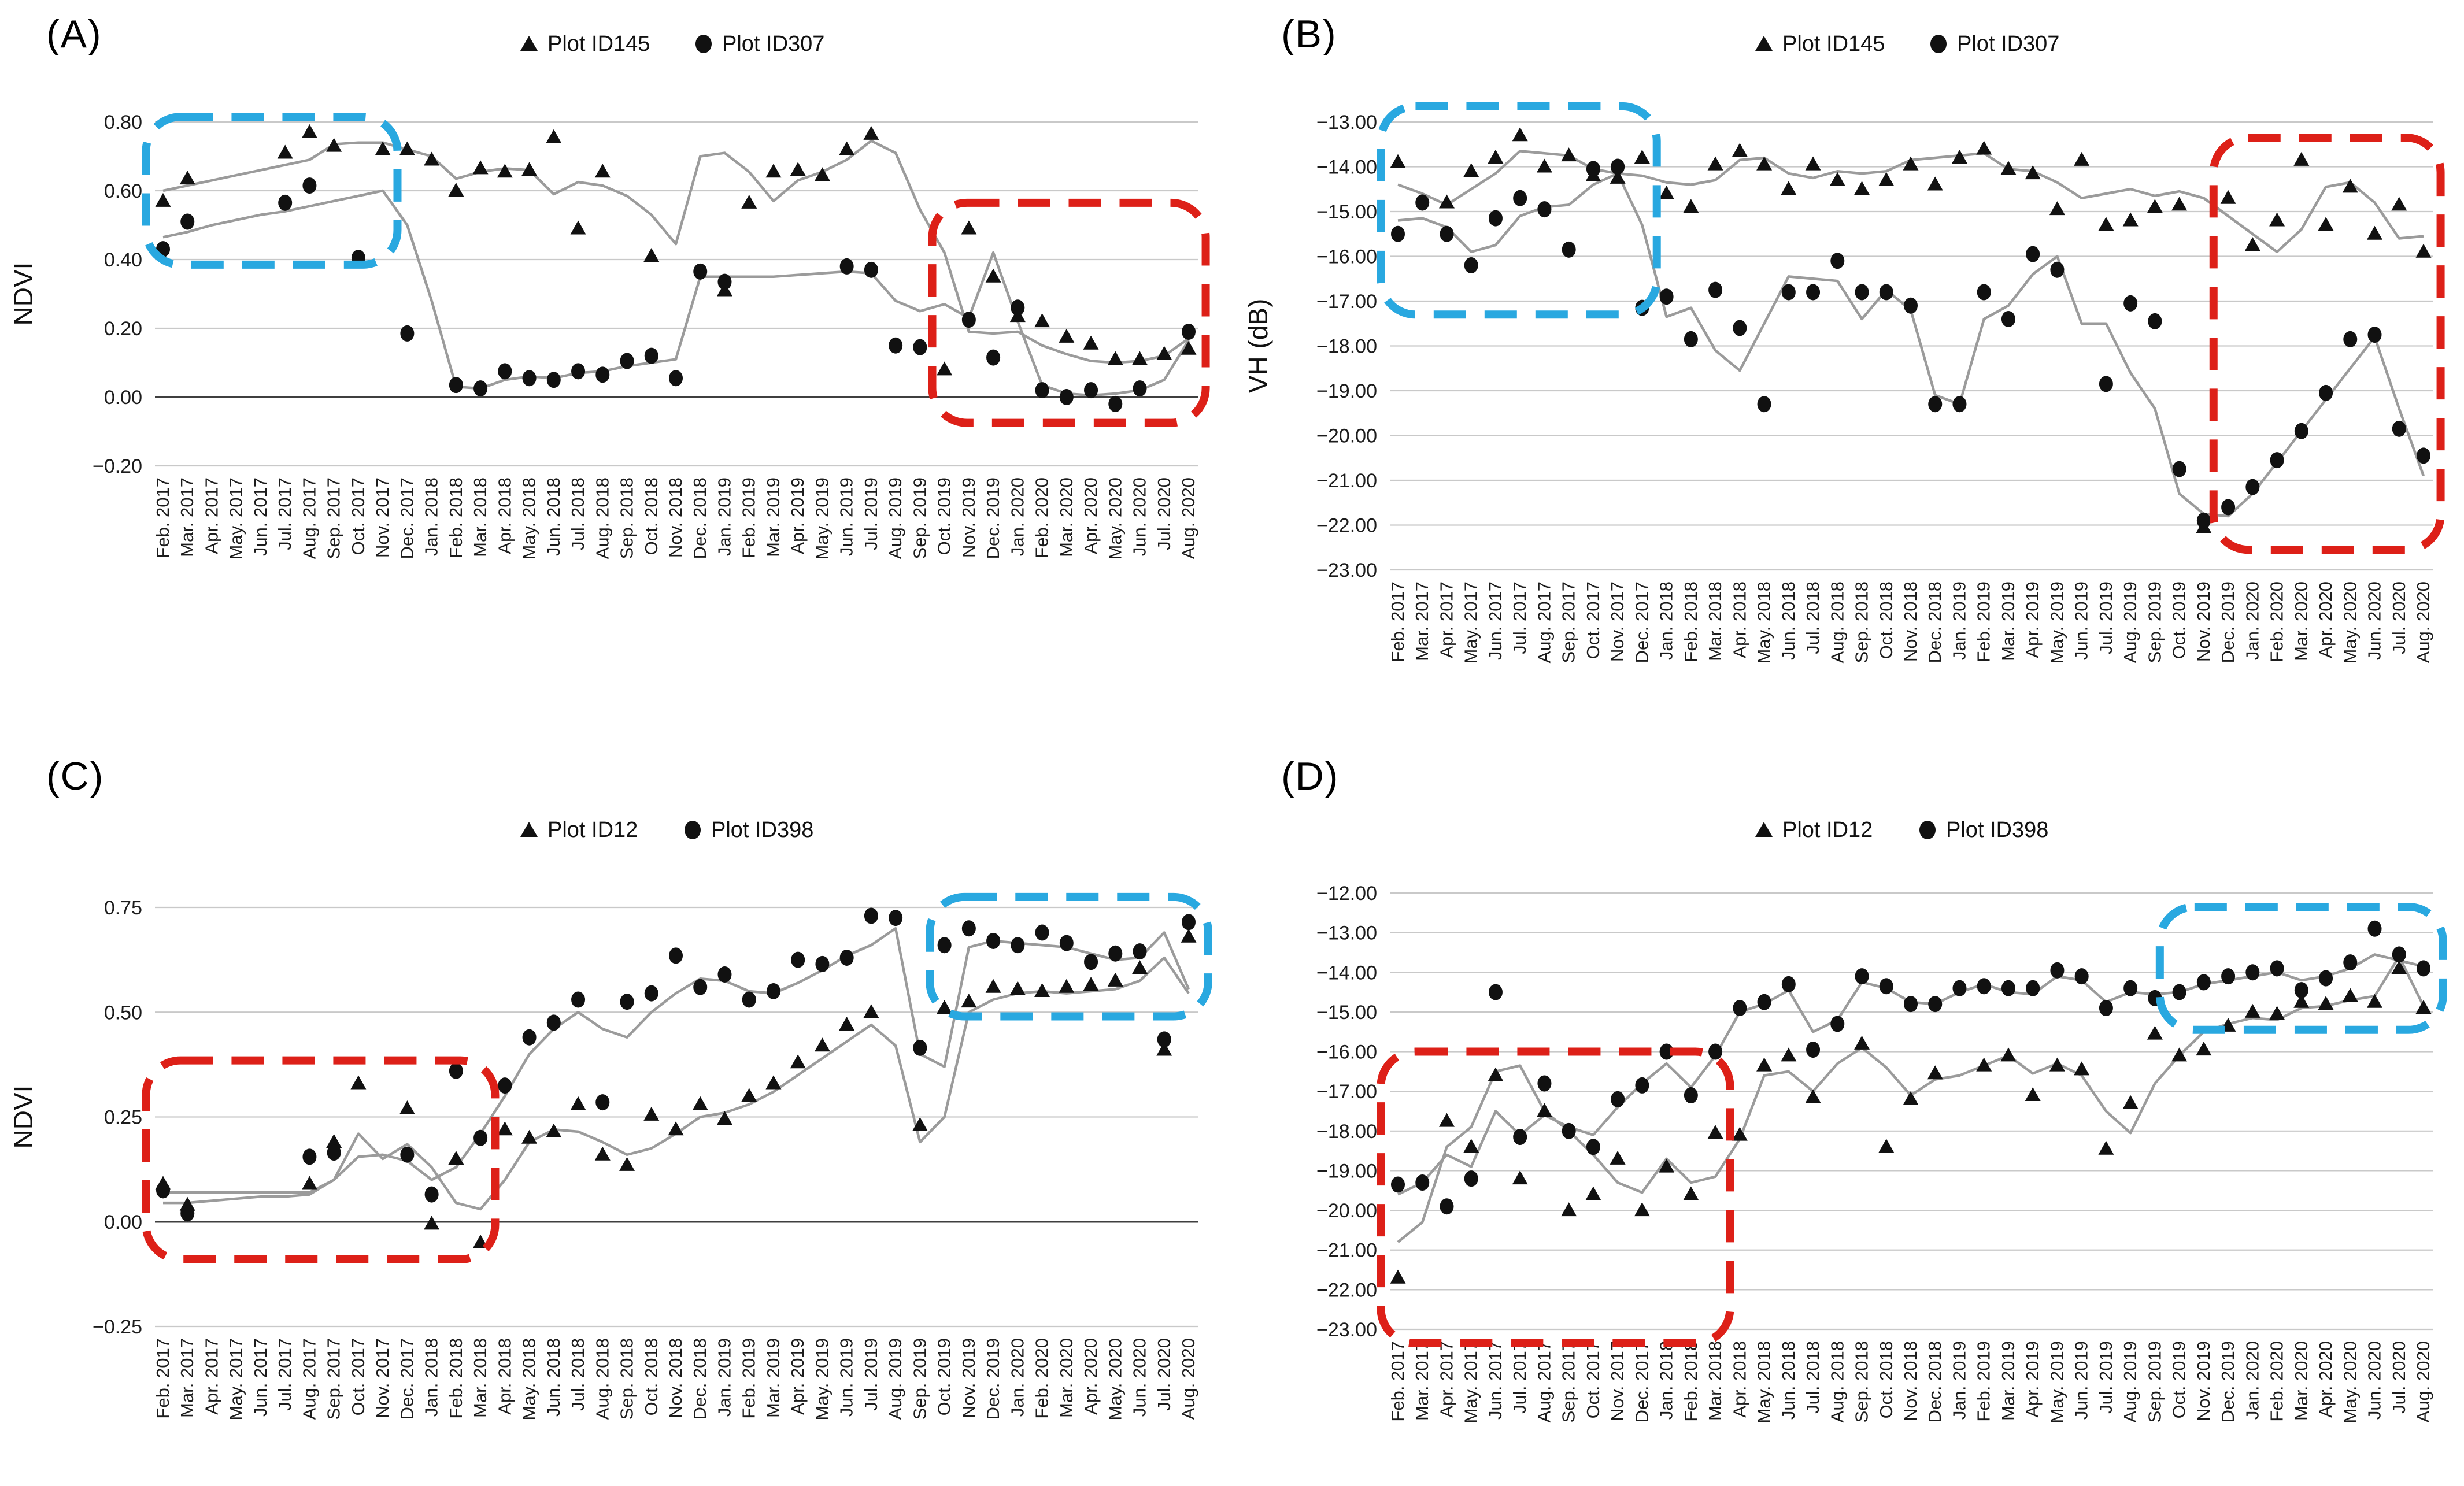 This screenshot has width=2464, height=1486. What do you see at coordinates (123, 398) in the screenshot?
I see `svg-text: 0.00` at bounding box center [123, 398].